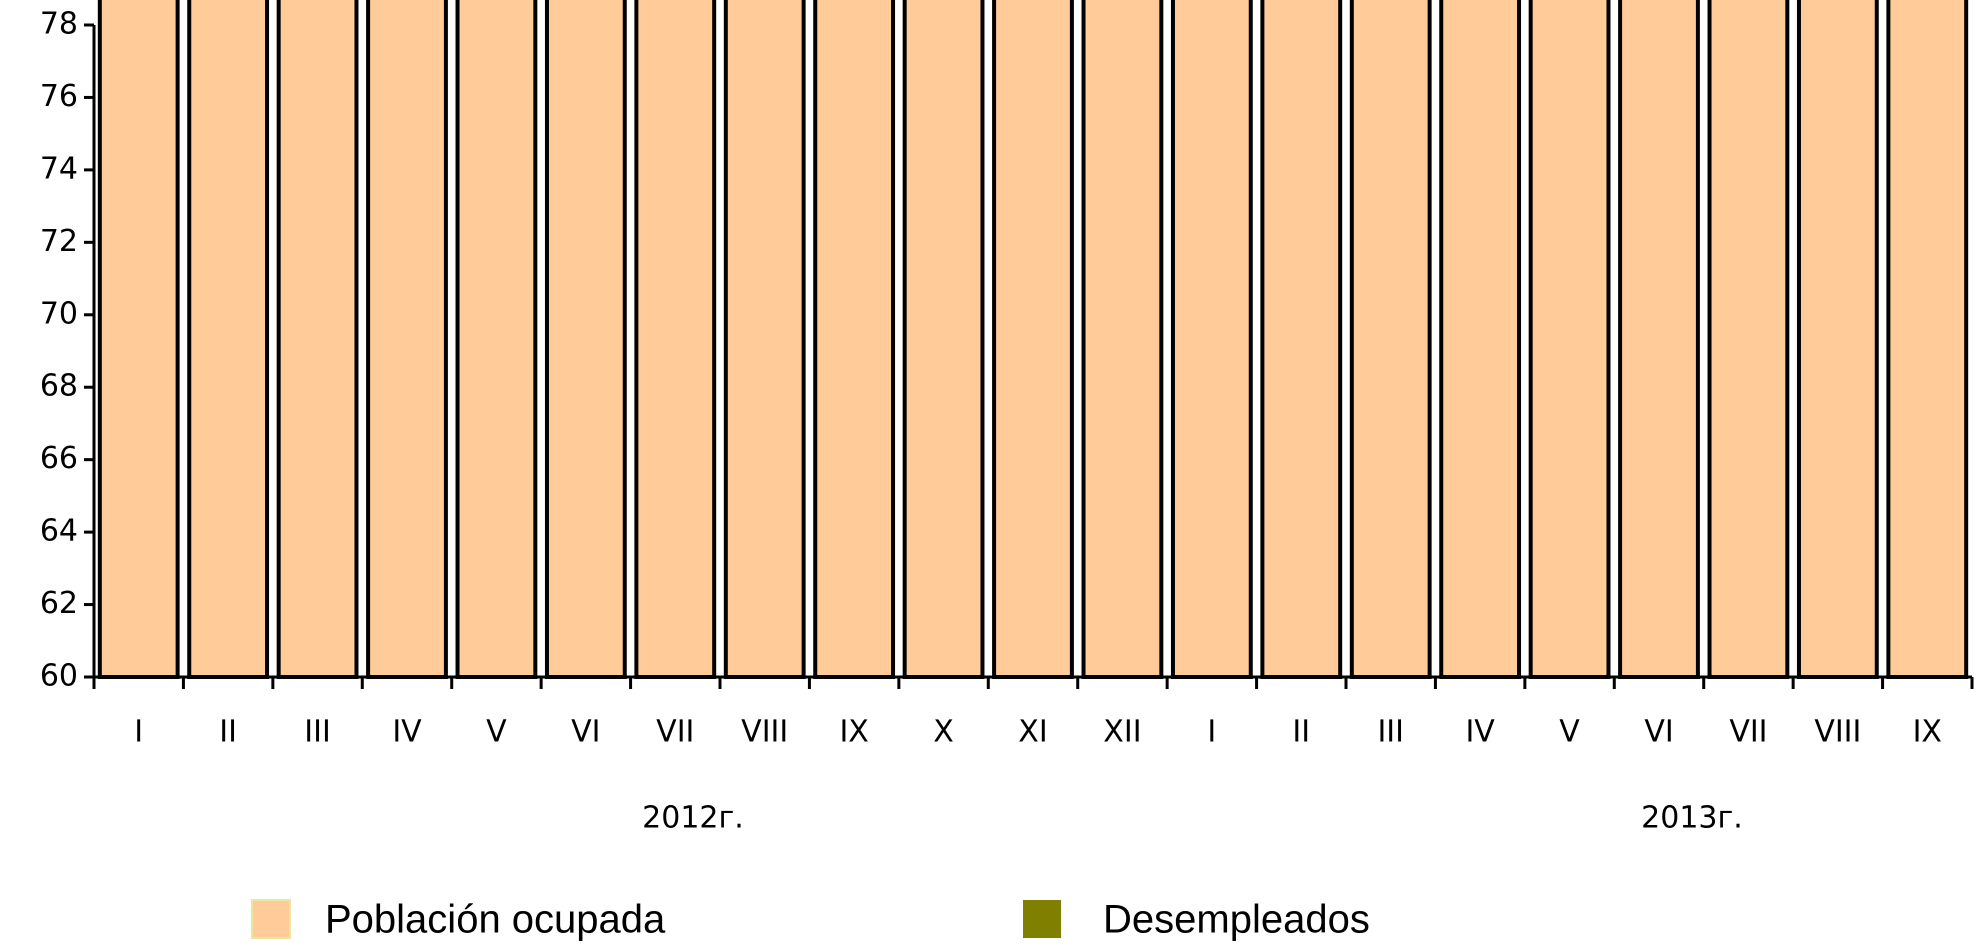 This screenshot has width=1976, height=951. I want to click on y-tick-label: 76, so click(59, 96).